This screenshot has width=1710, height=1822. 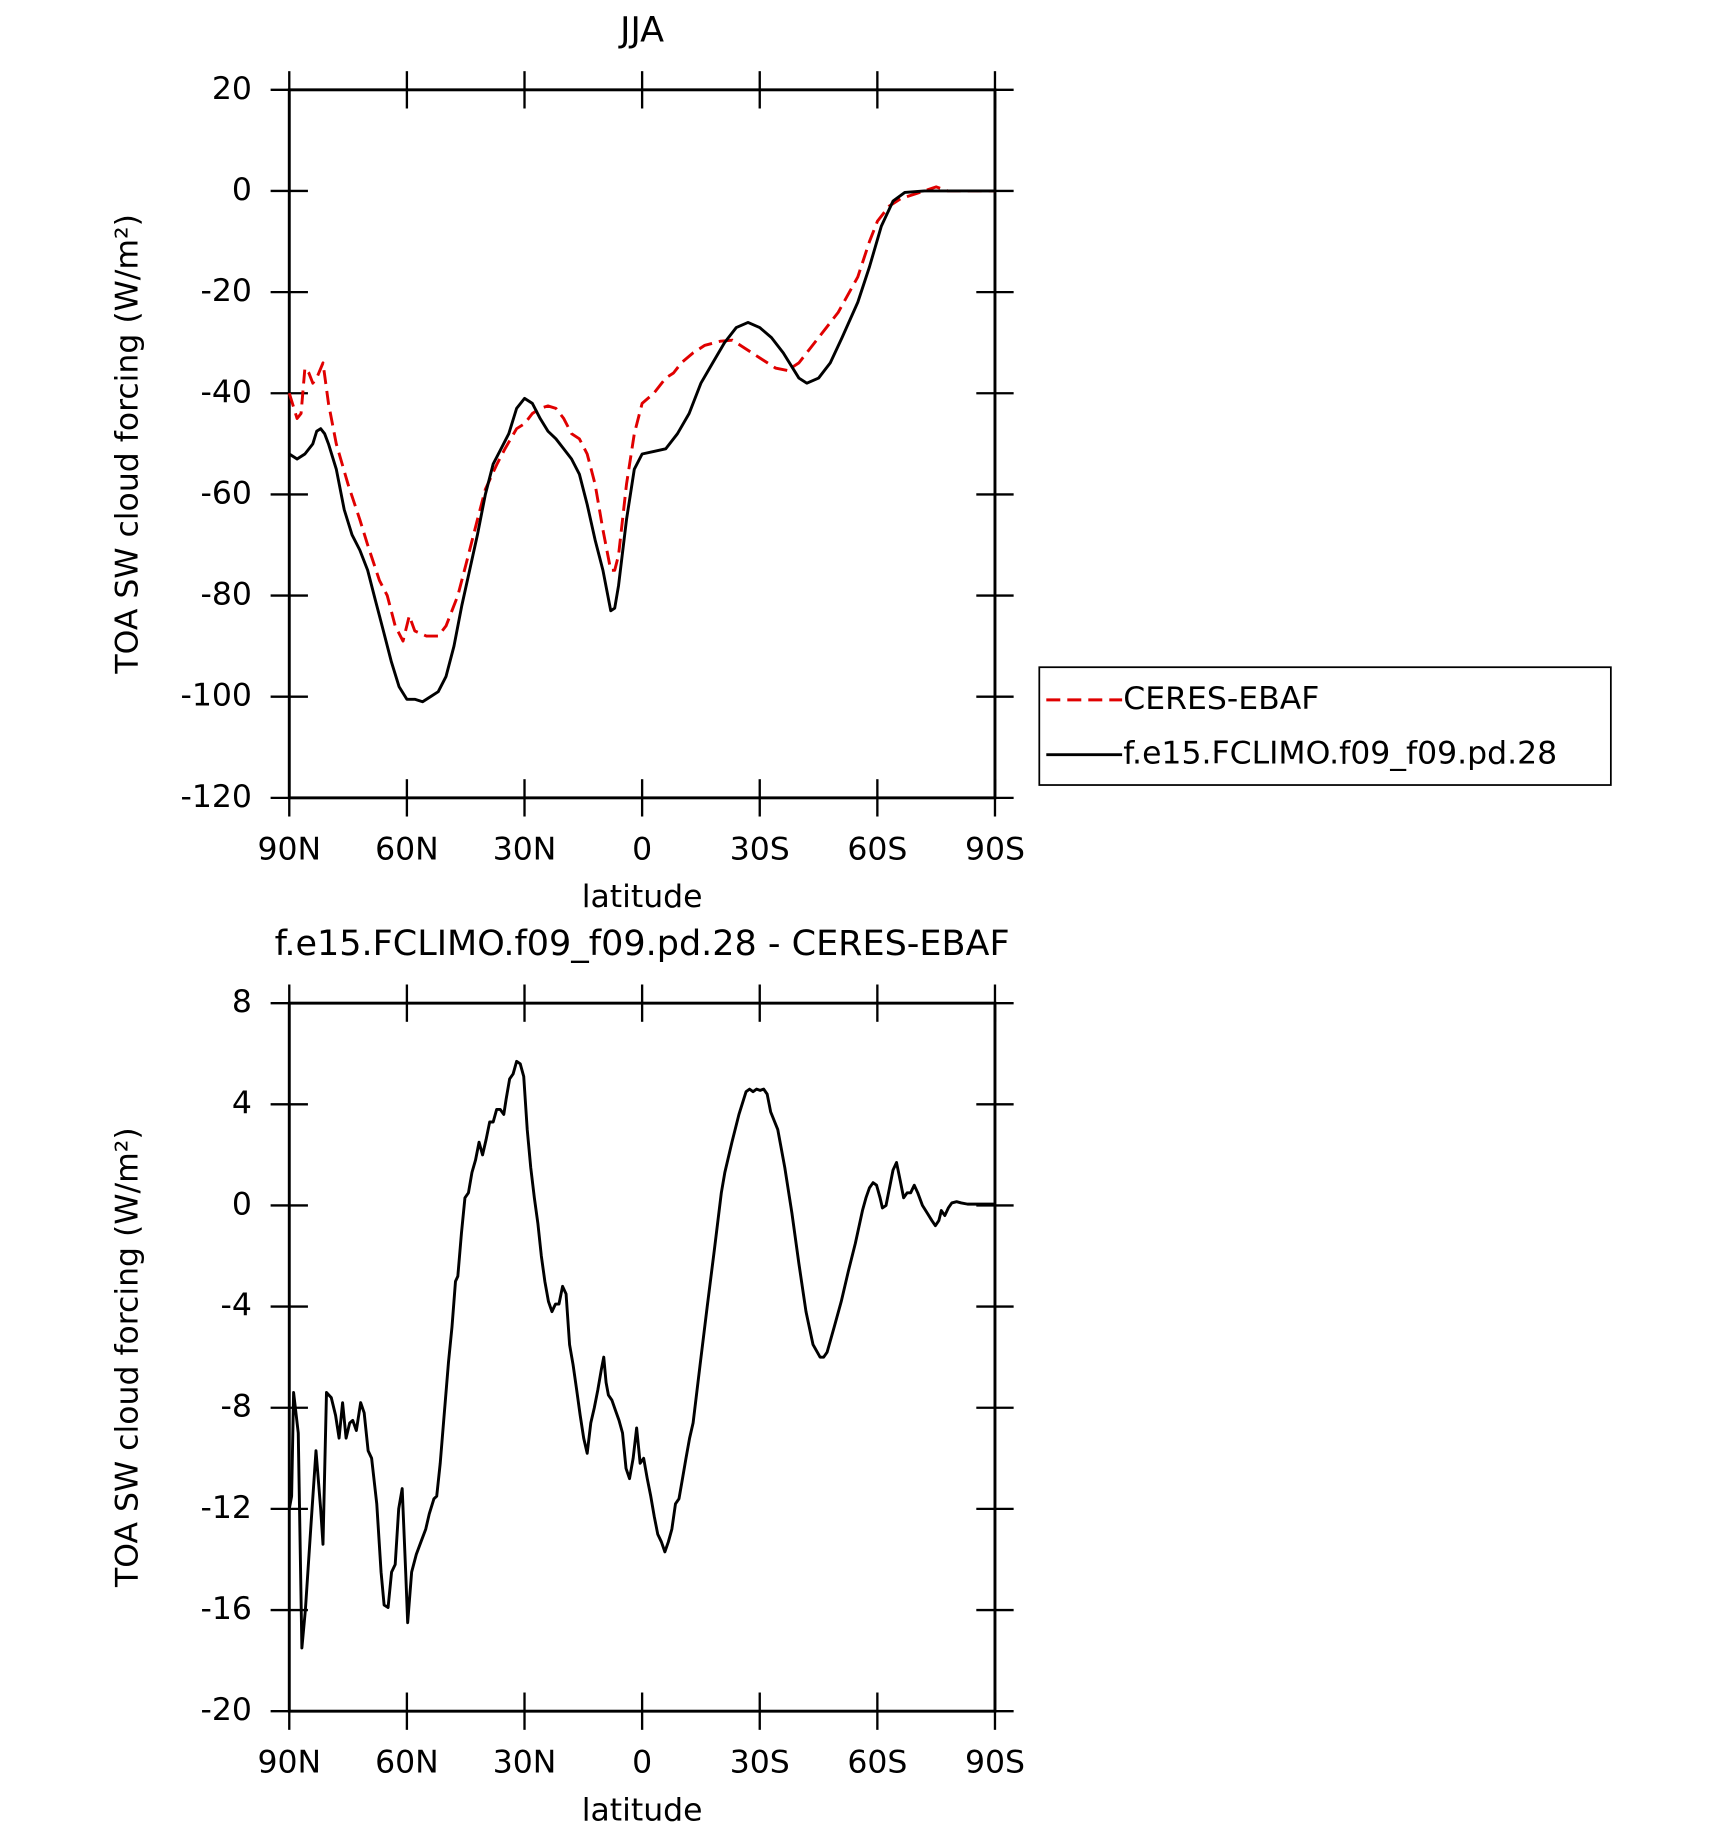 What do you see at coordinates (226, 1508) in the screenshot?
I see `y-tick-label: -12` at bounding box center [226, 1508].